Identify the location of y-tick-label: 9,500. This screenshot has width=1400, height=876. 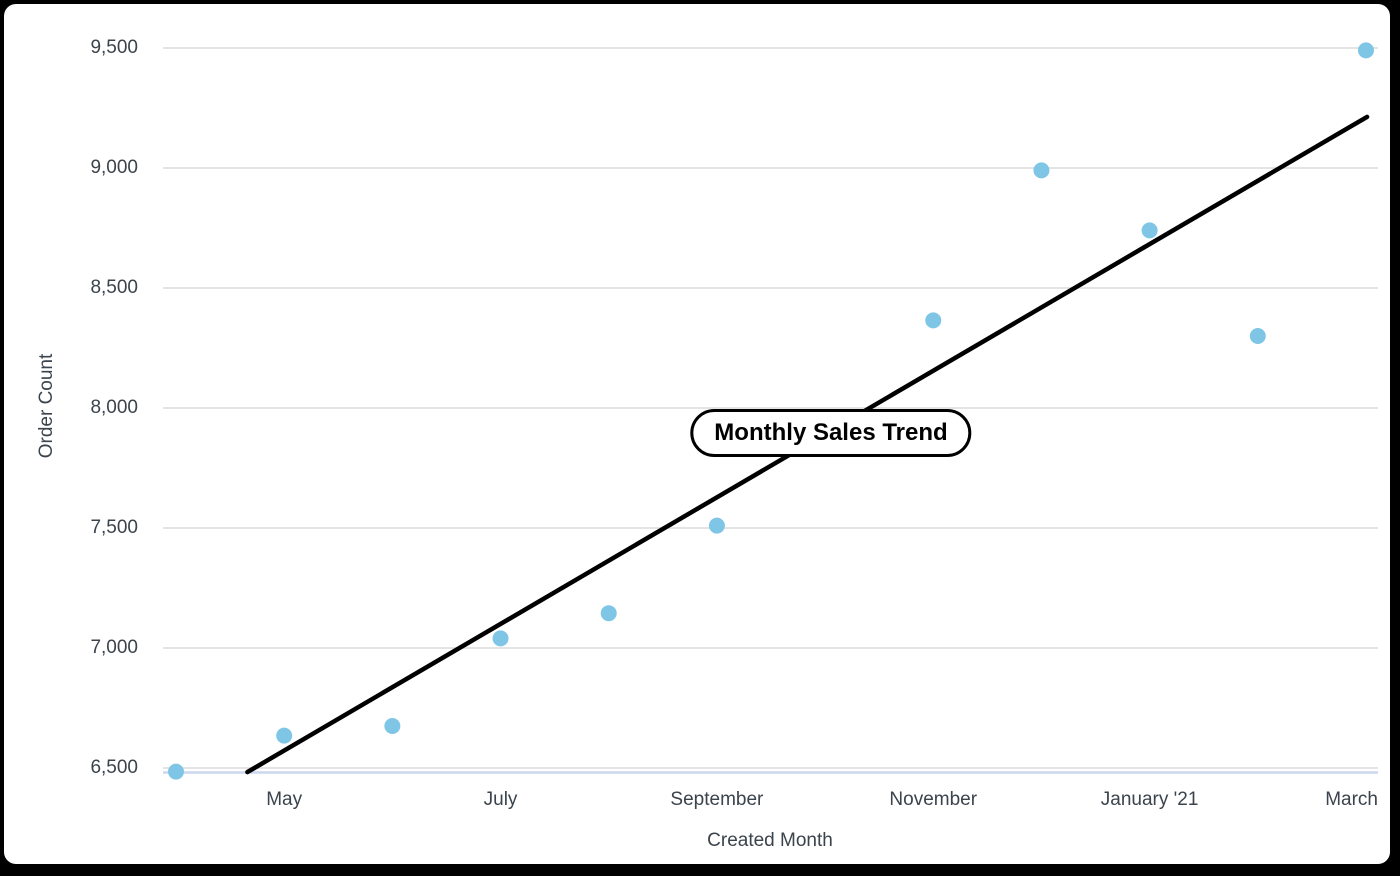
(114, 47).